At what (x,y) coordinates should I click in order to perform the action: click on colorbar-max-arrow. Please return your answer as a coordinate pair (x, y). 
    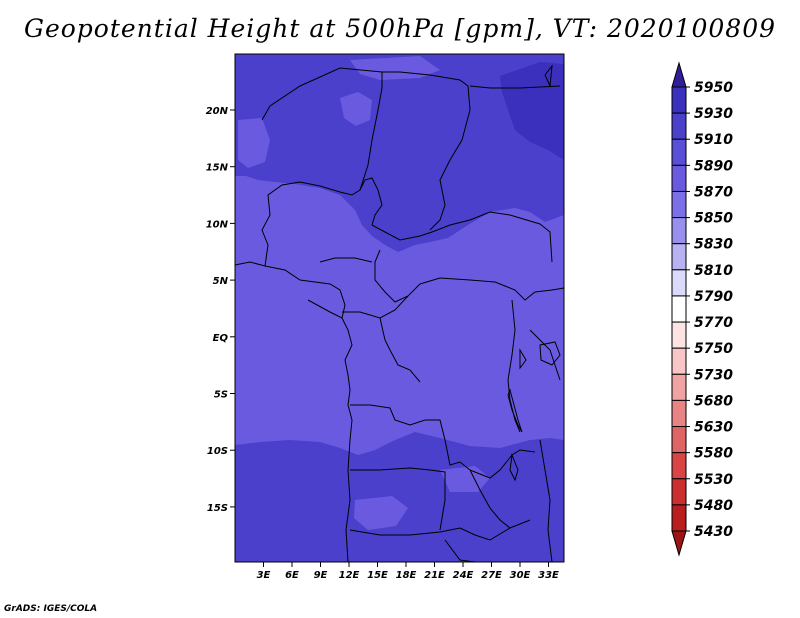
    Looking at the image, I should click on (679, 74).